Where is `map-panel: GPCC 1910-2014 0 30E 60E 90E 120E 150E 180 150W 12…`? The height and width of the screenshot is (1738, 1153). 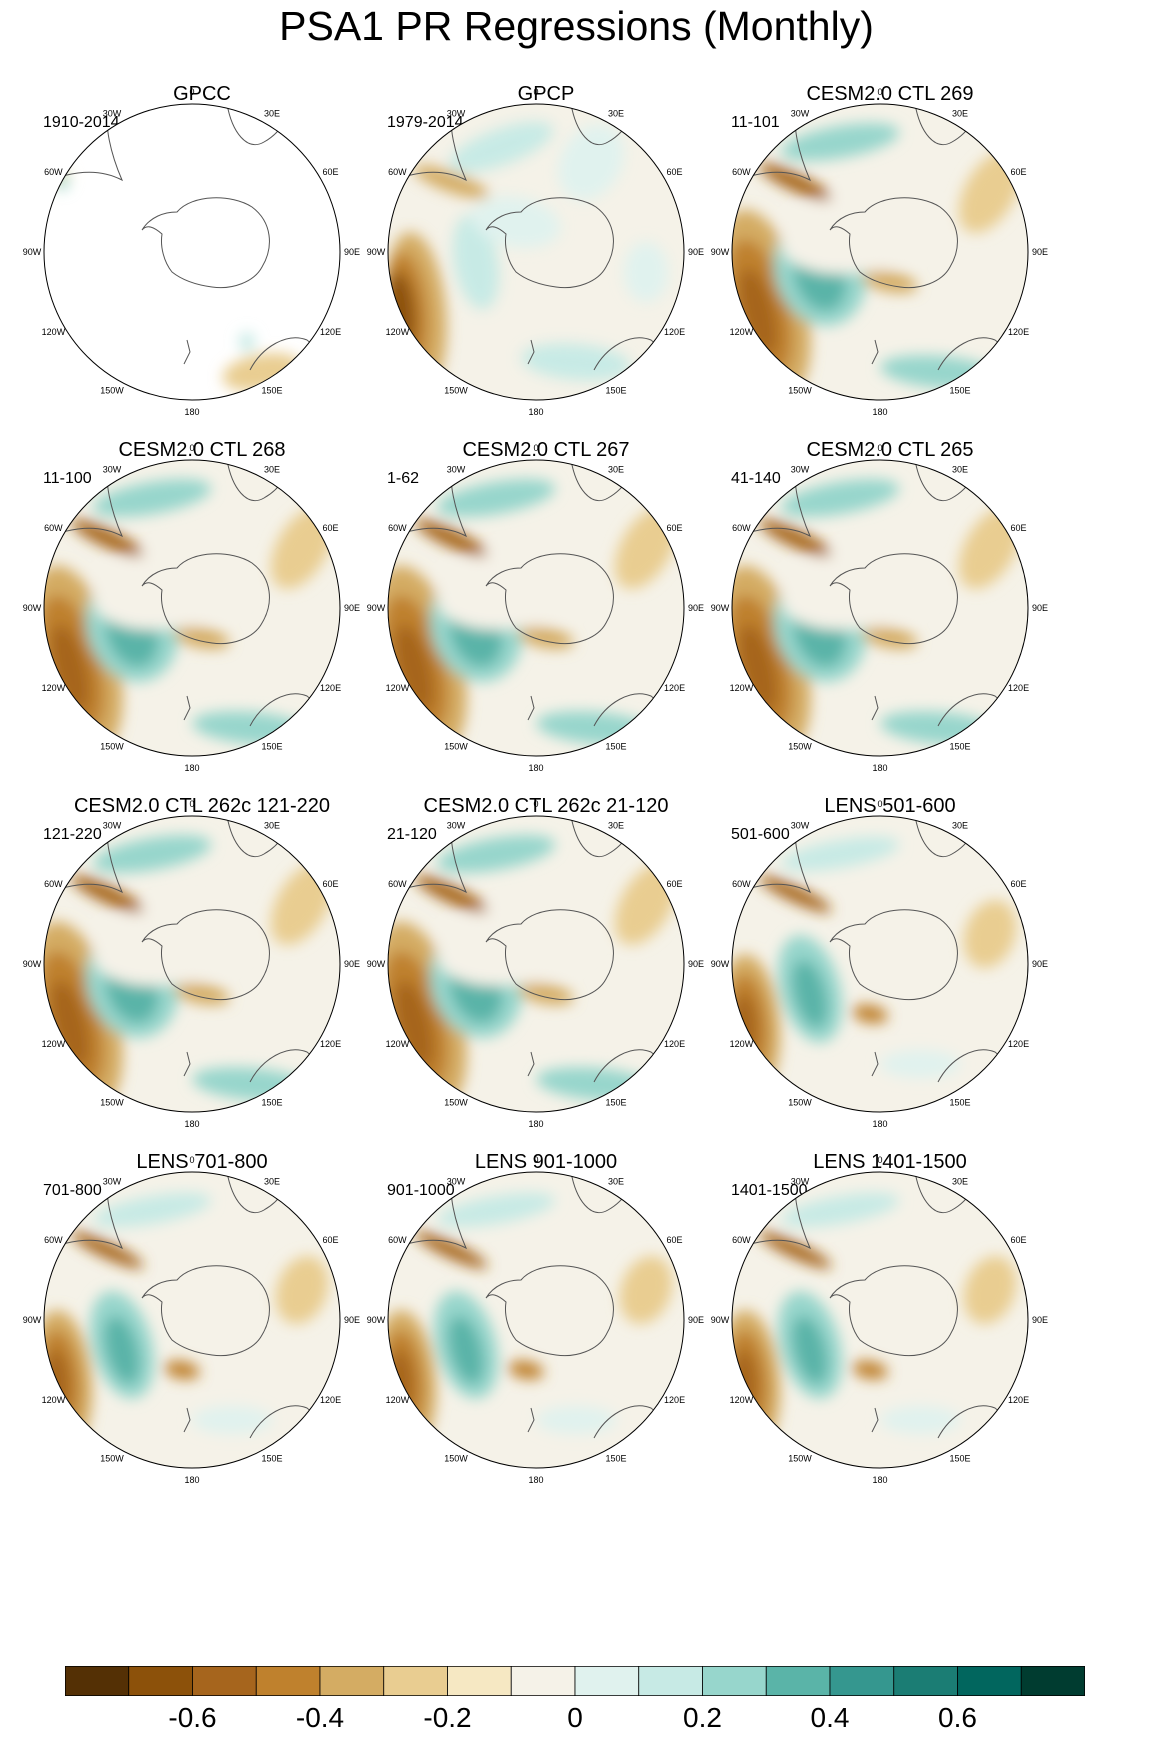 map-panel: GPCC 1910-2014 0 30E 60E 90E 120E 150E 180 150W 12… is located at coordinates (202, 208).